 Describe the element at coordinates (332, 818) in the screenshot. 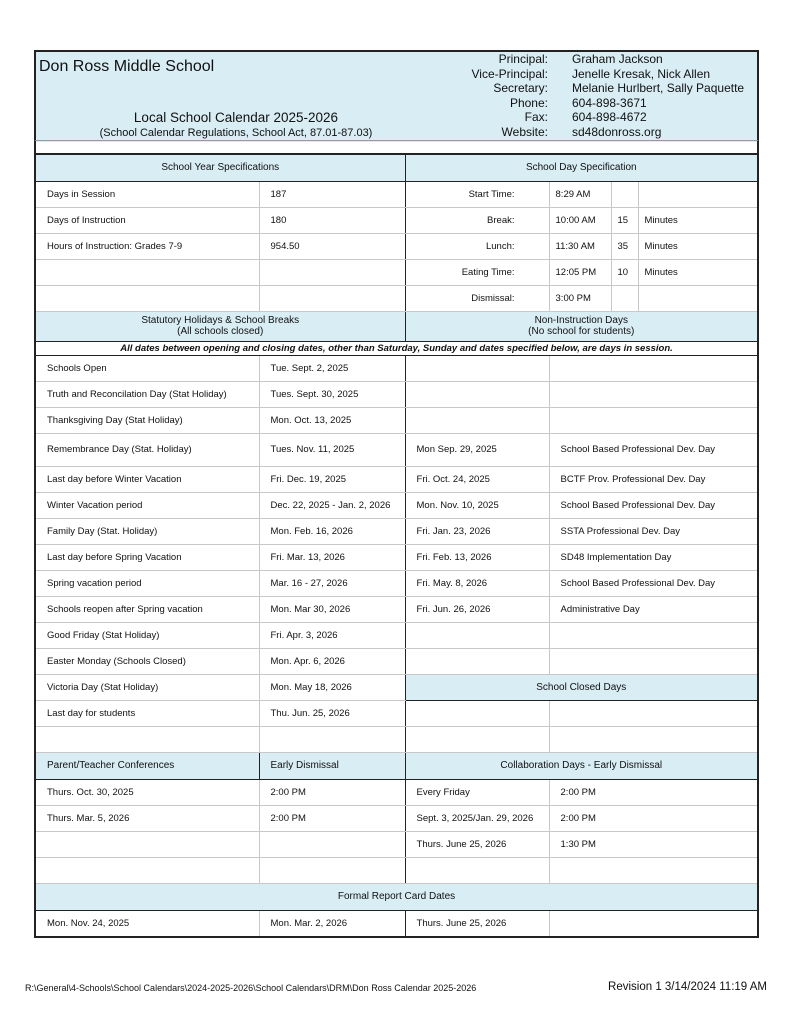

I see `conference-dismissal: 2:00 PM` at that location.